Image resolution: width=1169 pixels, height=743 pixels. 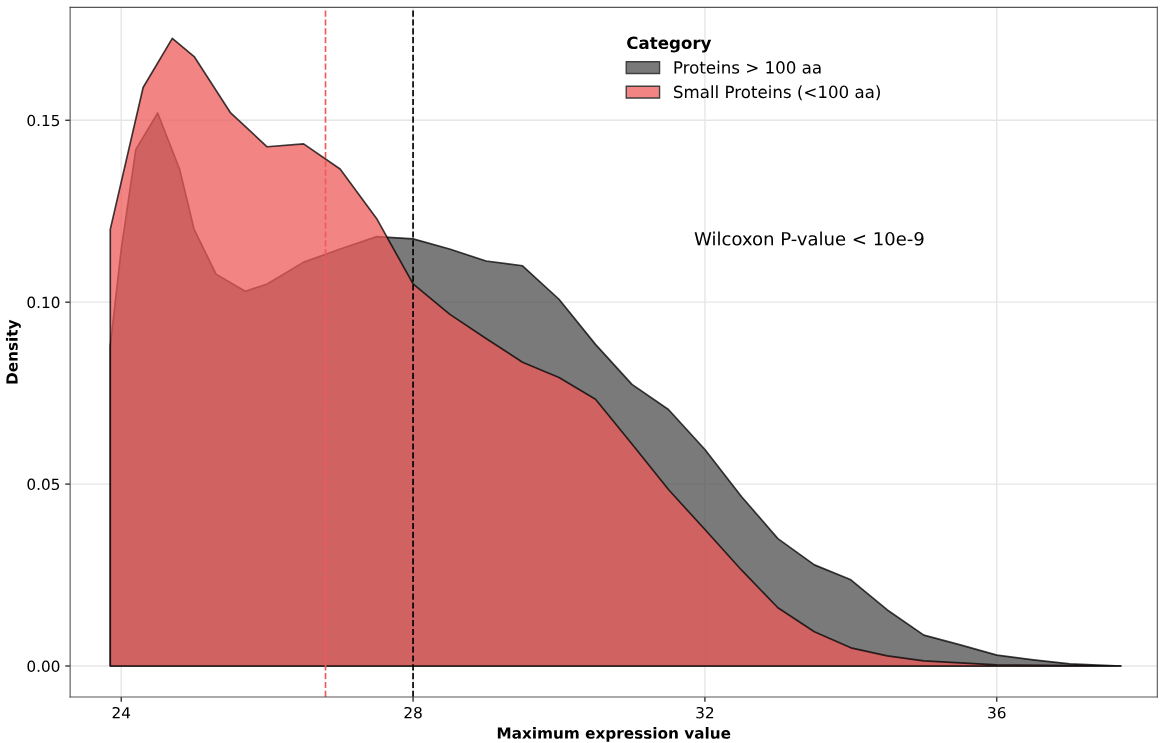 What do you see at coordinates (43, 666) in the screenshot?
I see `y-tick-label: 0.00` at bounding box center [43, 666].